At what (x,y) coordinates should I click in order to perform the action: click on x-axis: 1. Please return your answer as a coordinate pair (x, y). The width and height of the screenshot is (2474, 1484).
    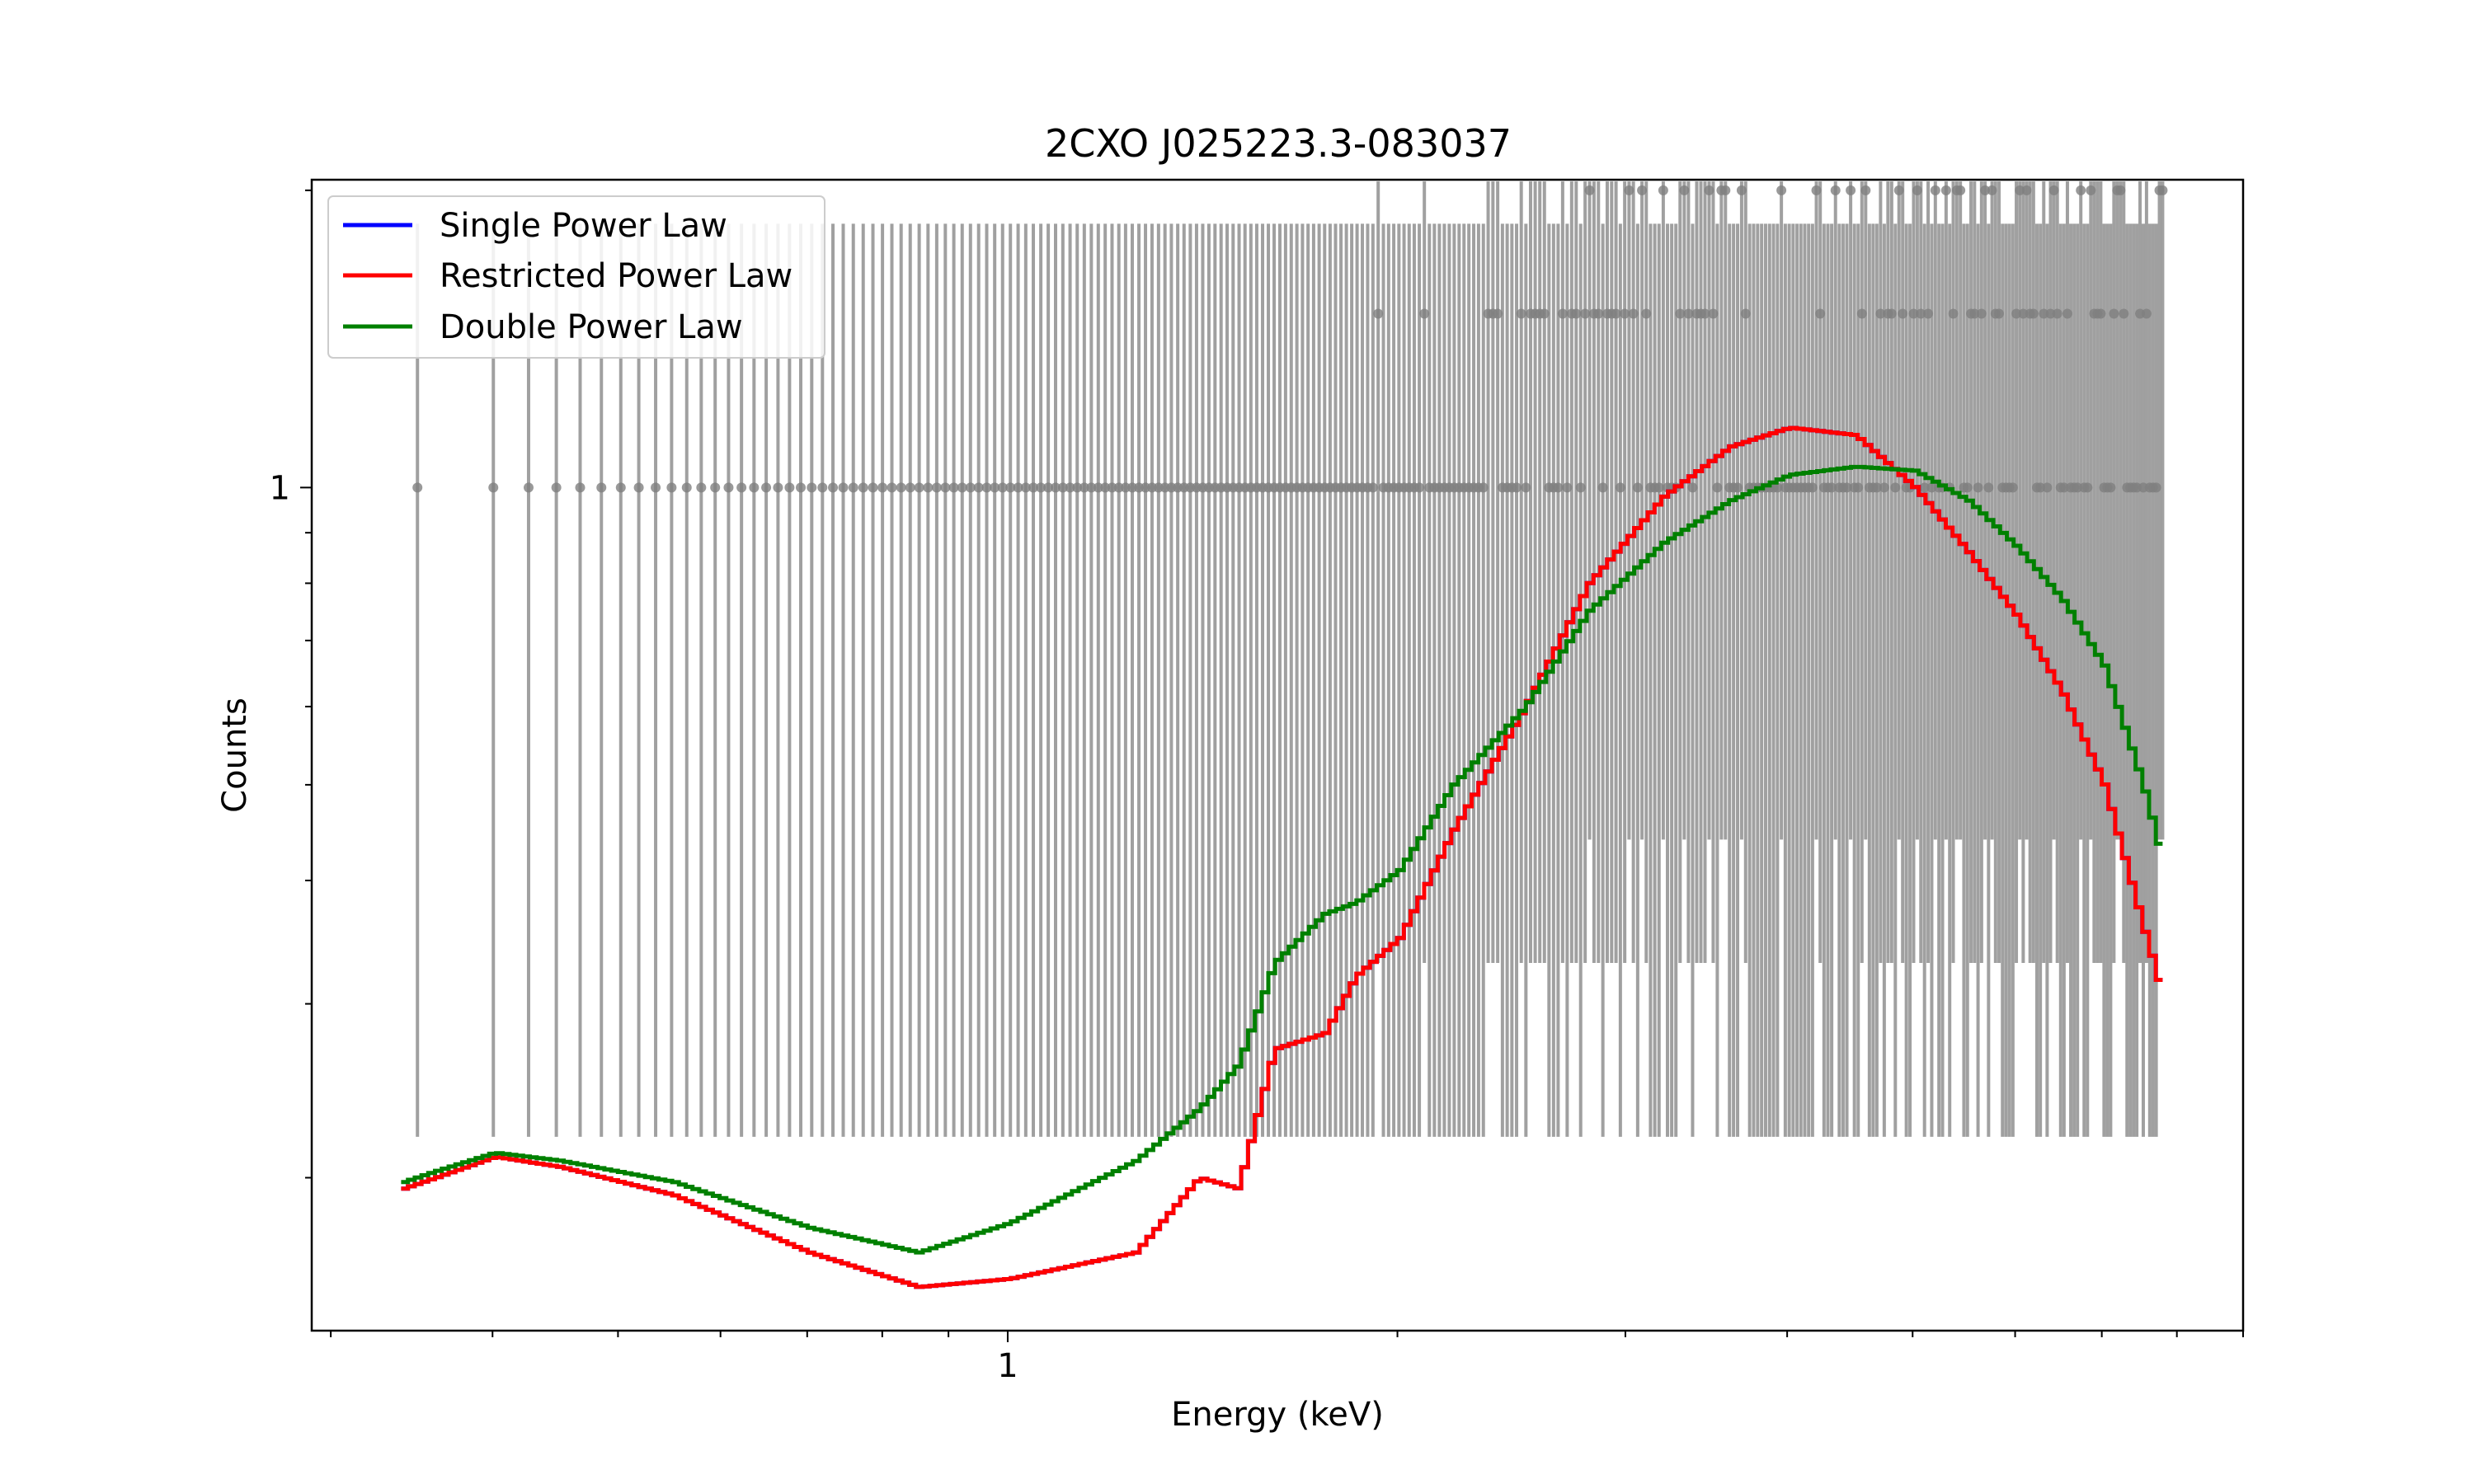
    Looking at the image, I should click on (1287, 1358).